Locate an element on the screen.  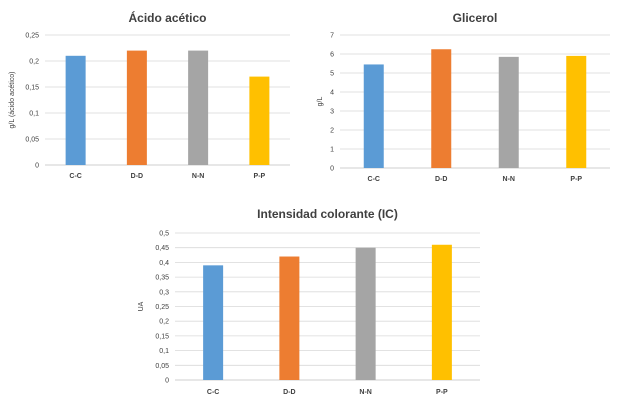
y-tick-label: 0,4 is located at coordinates (164, 263).